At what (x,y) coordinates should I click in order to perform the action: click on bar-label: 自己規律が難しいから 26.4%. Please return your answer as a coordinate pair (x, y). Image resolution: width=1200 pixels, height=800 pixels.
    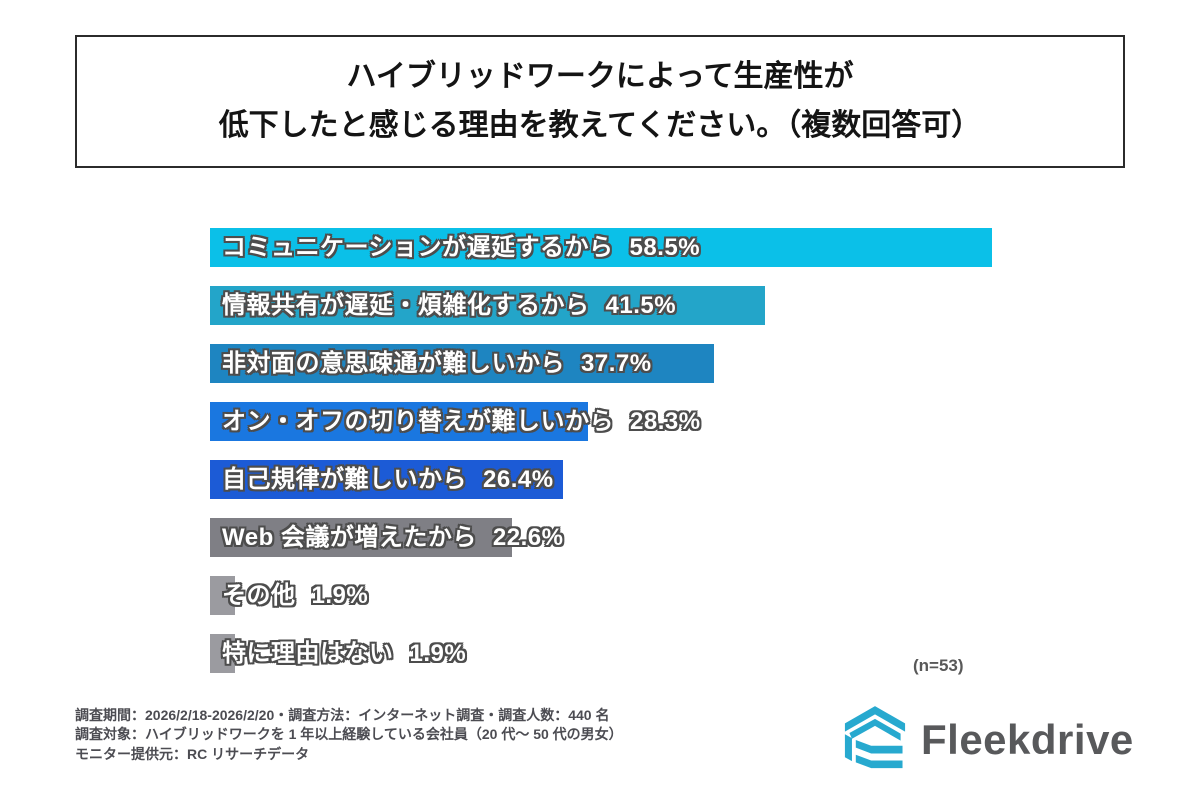
    Looking at the image, I should click on (388, 479).